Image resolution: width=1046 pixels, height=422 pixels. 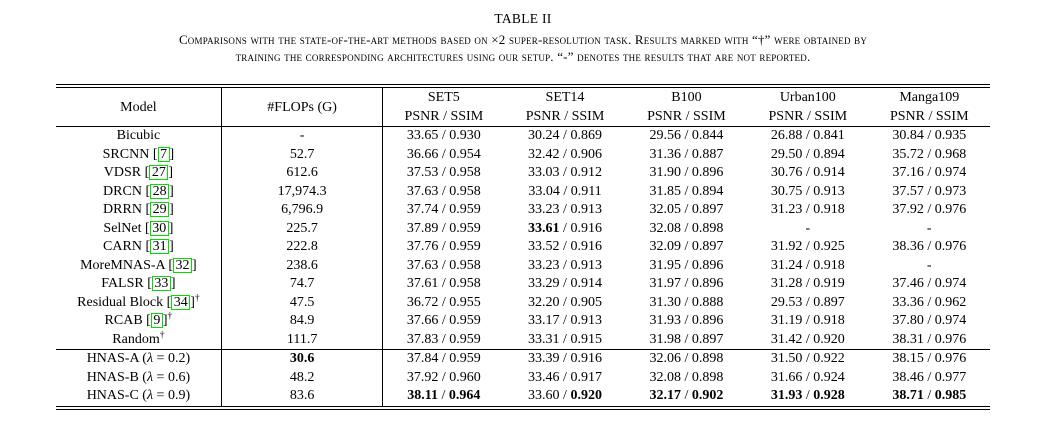 I want to click on citation-link: 30, so click(x=159, y=228).